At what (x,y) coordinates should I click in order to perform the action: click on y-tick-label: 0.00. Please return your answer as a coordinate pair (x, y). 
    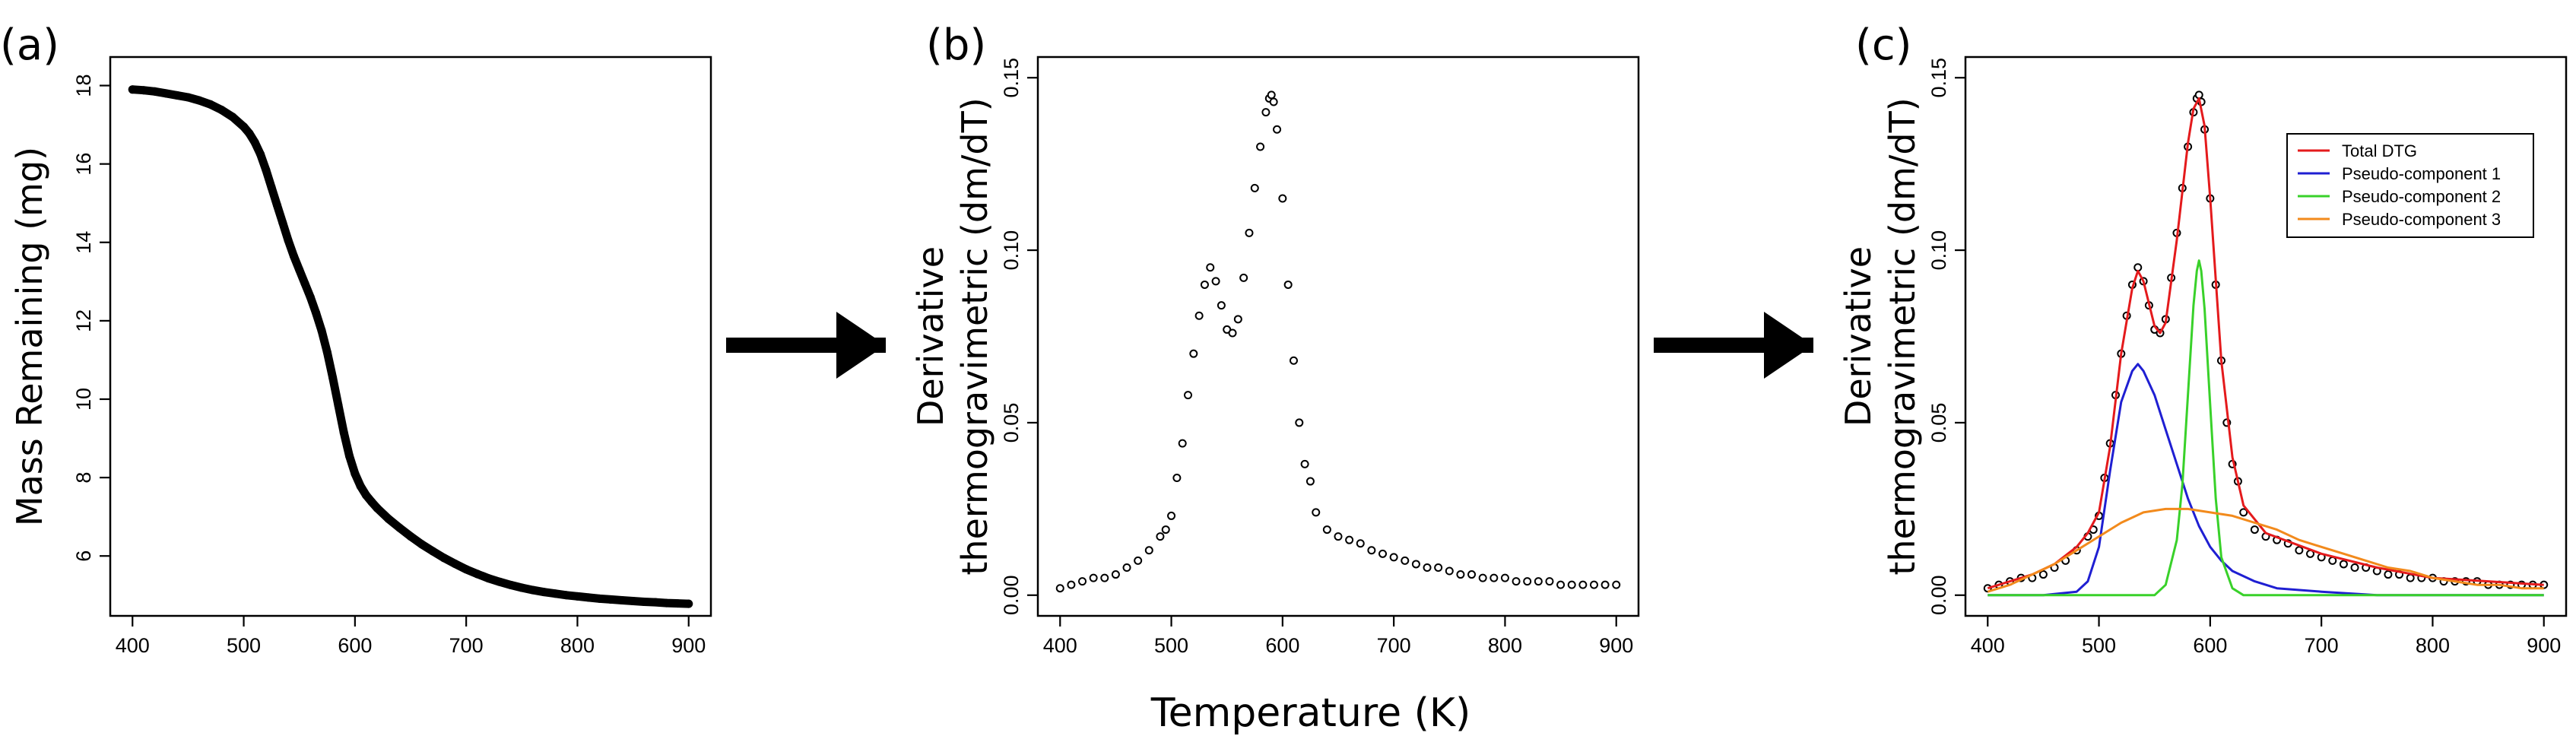
    Looking at the image, I should click on (1939, 595).